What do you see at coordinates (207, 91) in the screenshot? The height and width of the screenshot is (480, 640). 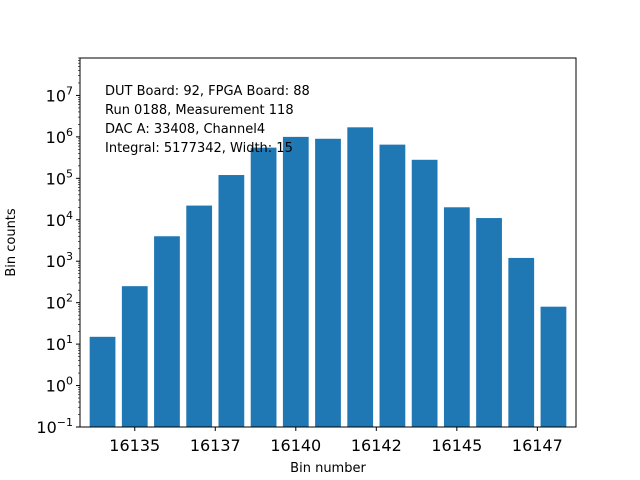 I see `annotation-line: DUT Board: 92, FPGA Board: 88` at bounding box center [207, 91].